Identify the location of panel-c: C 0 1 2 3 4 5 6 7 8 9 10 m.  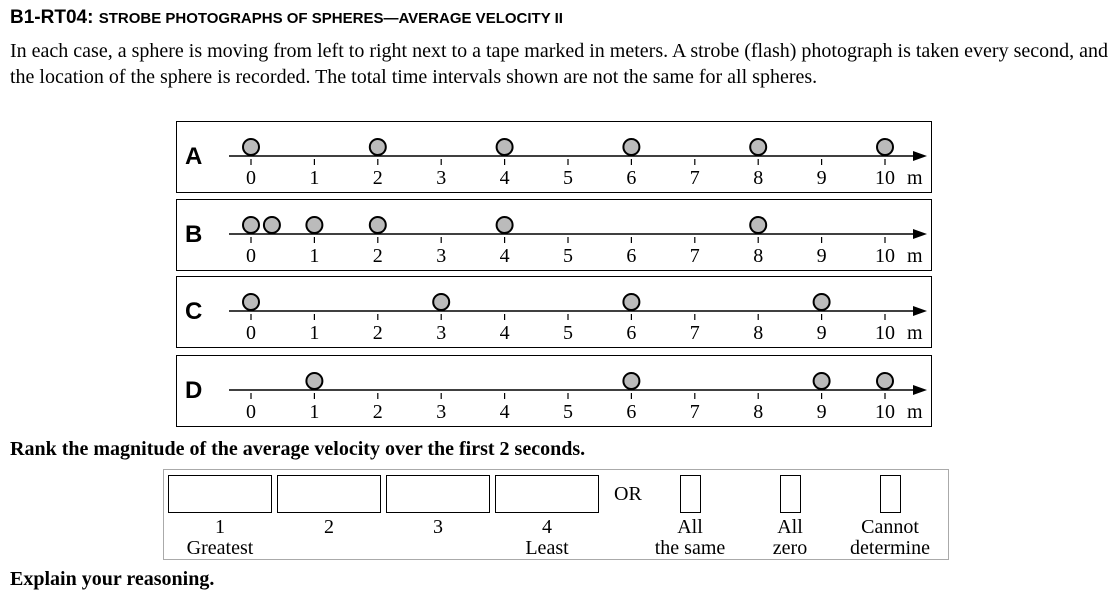
(554, 312).